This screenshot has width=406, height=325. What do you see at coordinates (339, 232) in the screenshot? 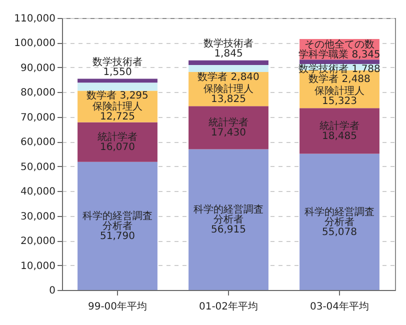
I see `data-label: 55,078` at bounding box center [339, 232].